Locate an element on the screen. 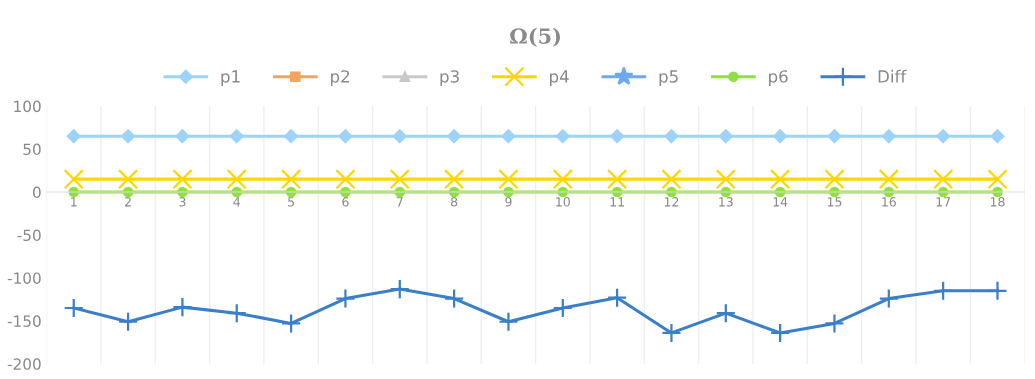  y-tick-label: -100 is located at coordinates (24, 278).